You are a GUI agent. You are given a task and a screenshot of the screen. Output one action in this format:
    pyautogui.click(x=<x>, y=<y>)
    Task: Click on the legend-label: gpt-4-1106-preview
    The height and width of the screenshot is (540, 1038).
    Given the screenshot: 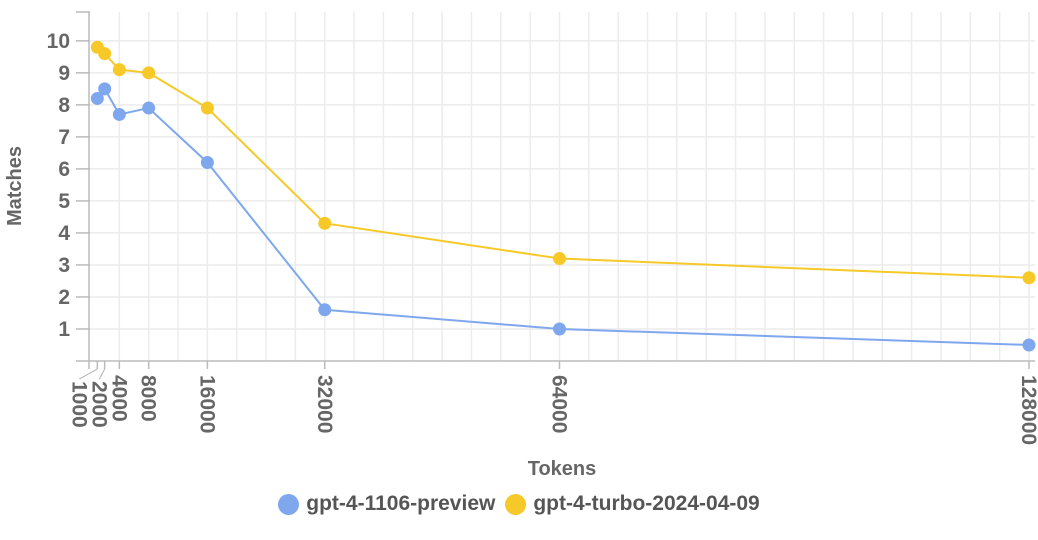 What is the action you would take?
    pyautogui.click(x=401, y=503)
    